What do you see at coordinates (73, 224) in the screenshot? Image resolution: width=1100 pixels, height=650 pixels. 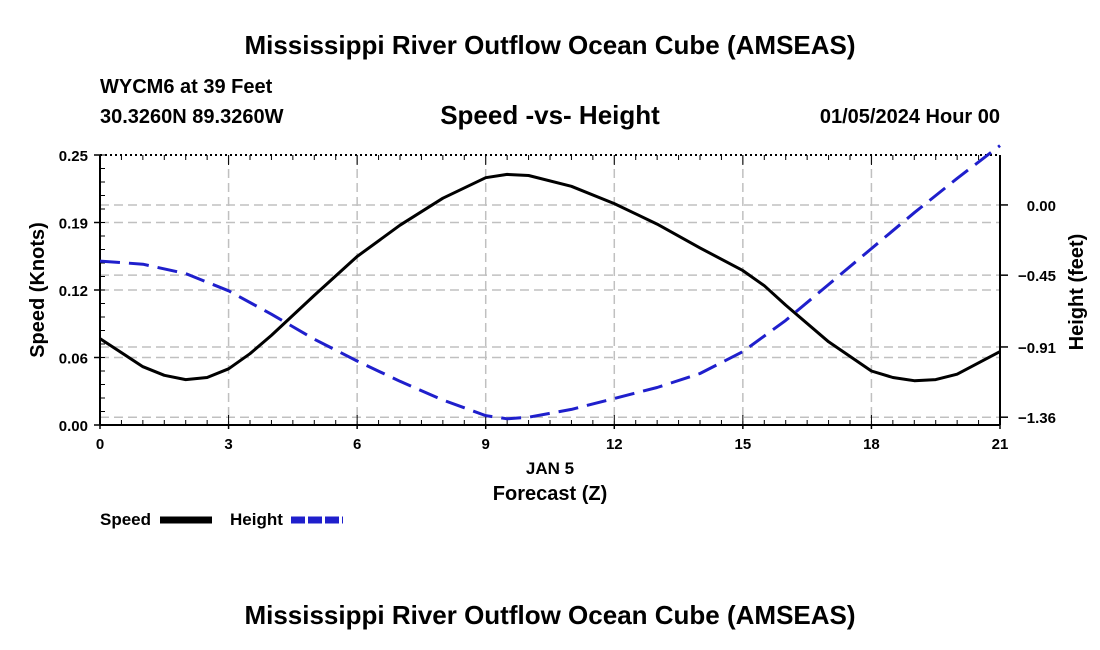 I see `y-tick-label: 0.19` at bounding box center [73, 224].